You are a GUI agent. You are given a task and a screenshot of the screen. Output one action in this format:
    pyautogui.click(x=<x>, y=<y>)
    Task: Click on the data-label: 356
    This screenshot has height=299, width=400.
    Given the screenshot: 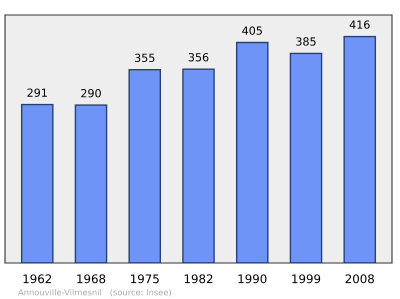 What is the action you would take?
    pyautogui.click(x=198, y=57)
    